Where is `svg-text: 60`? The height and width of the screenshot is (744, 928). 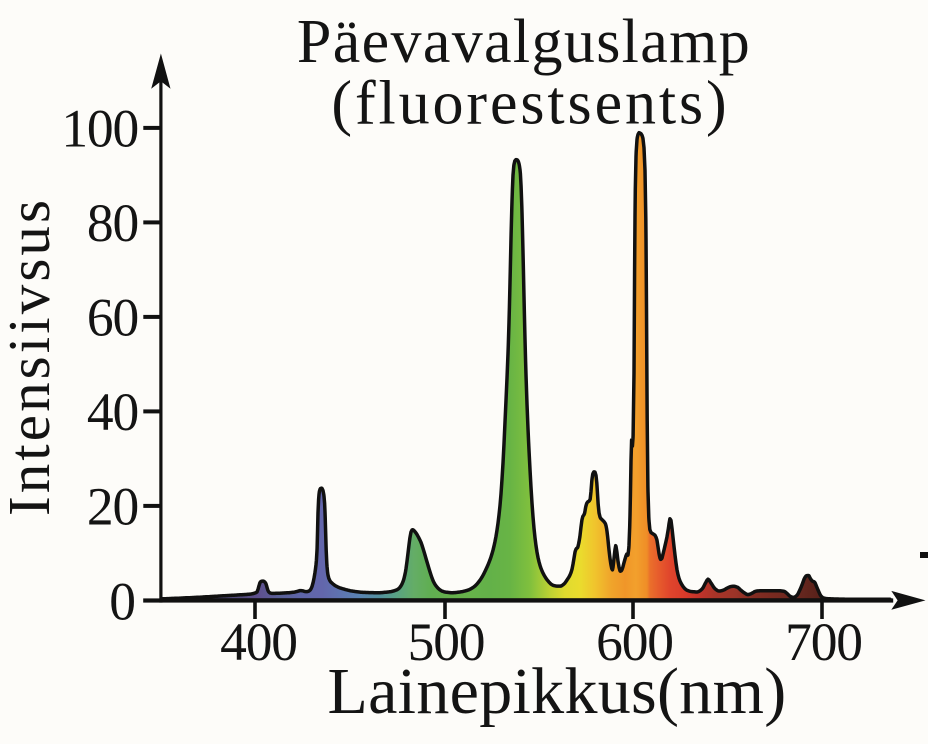
svg-text: 60 is located at coordinates (112, 318).